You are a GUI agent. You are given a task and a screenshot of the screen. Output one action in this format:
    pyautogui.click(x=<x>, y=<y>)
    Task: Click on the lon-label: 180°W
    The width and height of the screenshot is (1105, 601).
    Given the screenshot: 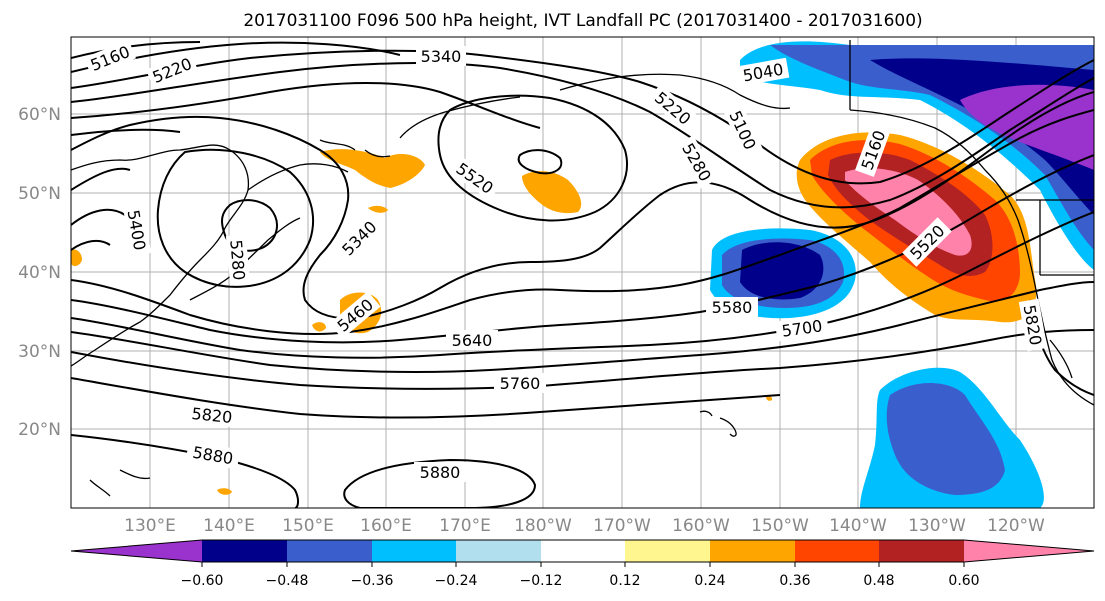 What is the action you would take?
    pyautogui.click(x=543, y=526)
    